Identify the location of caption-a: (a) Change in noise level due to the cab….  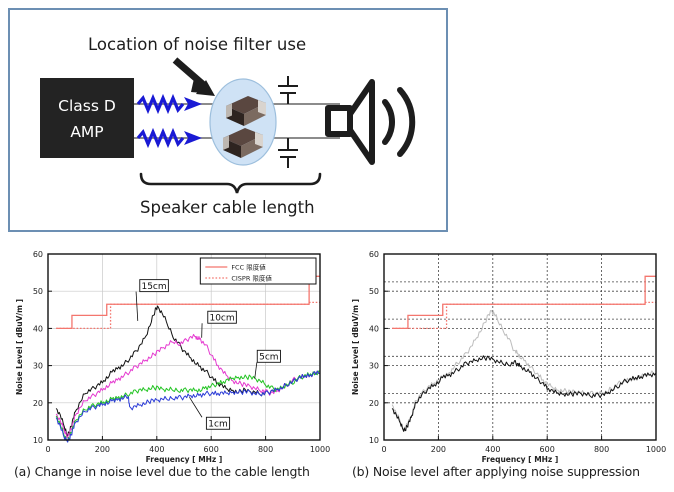
(162, 471).